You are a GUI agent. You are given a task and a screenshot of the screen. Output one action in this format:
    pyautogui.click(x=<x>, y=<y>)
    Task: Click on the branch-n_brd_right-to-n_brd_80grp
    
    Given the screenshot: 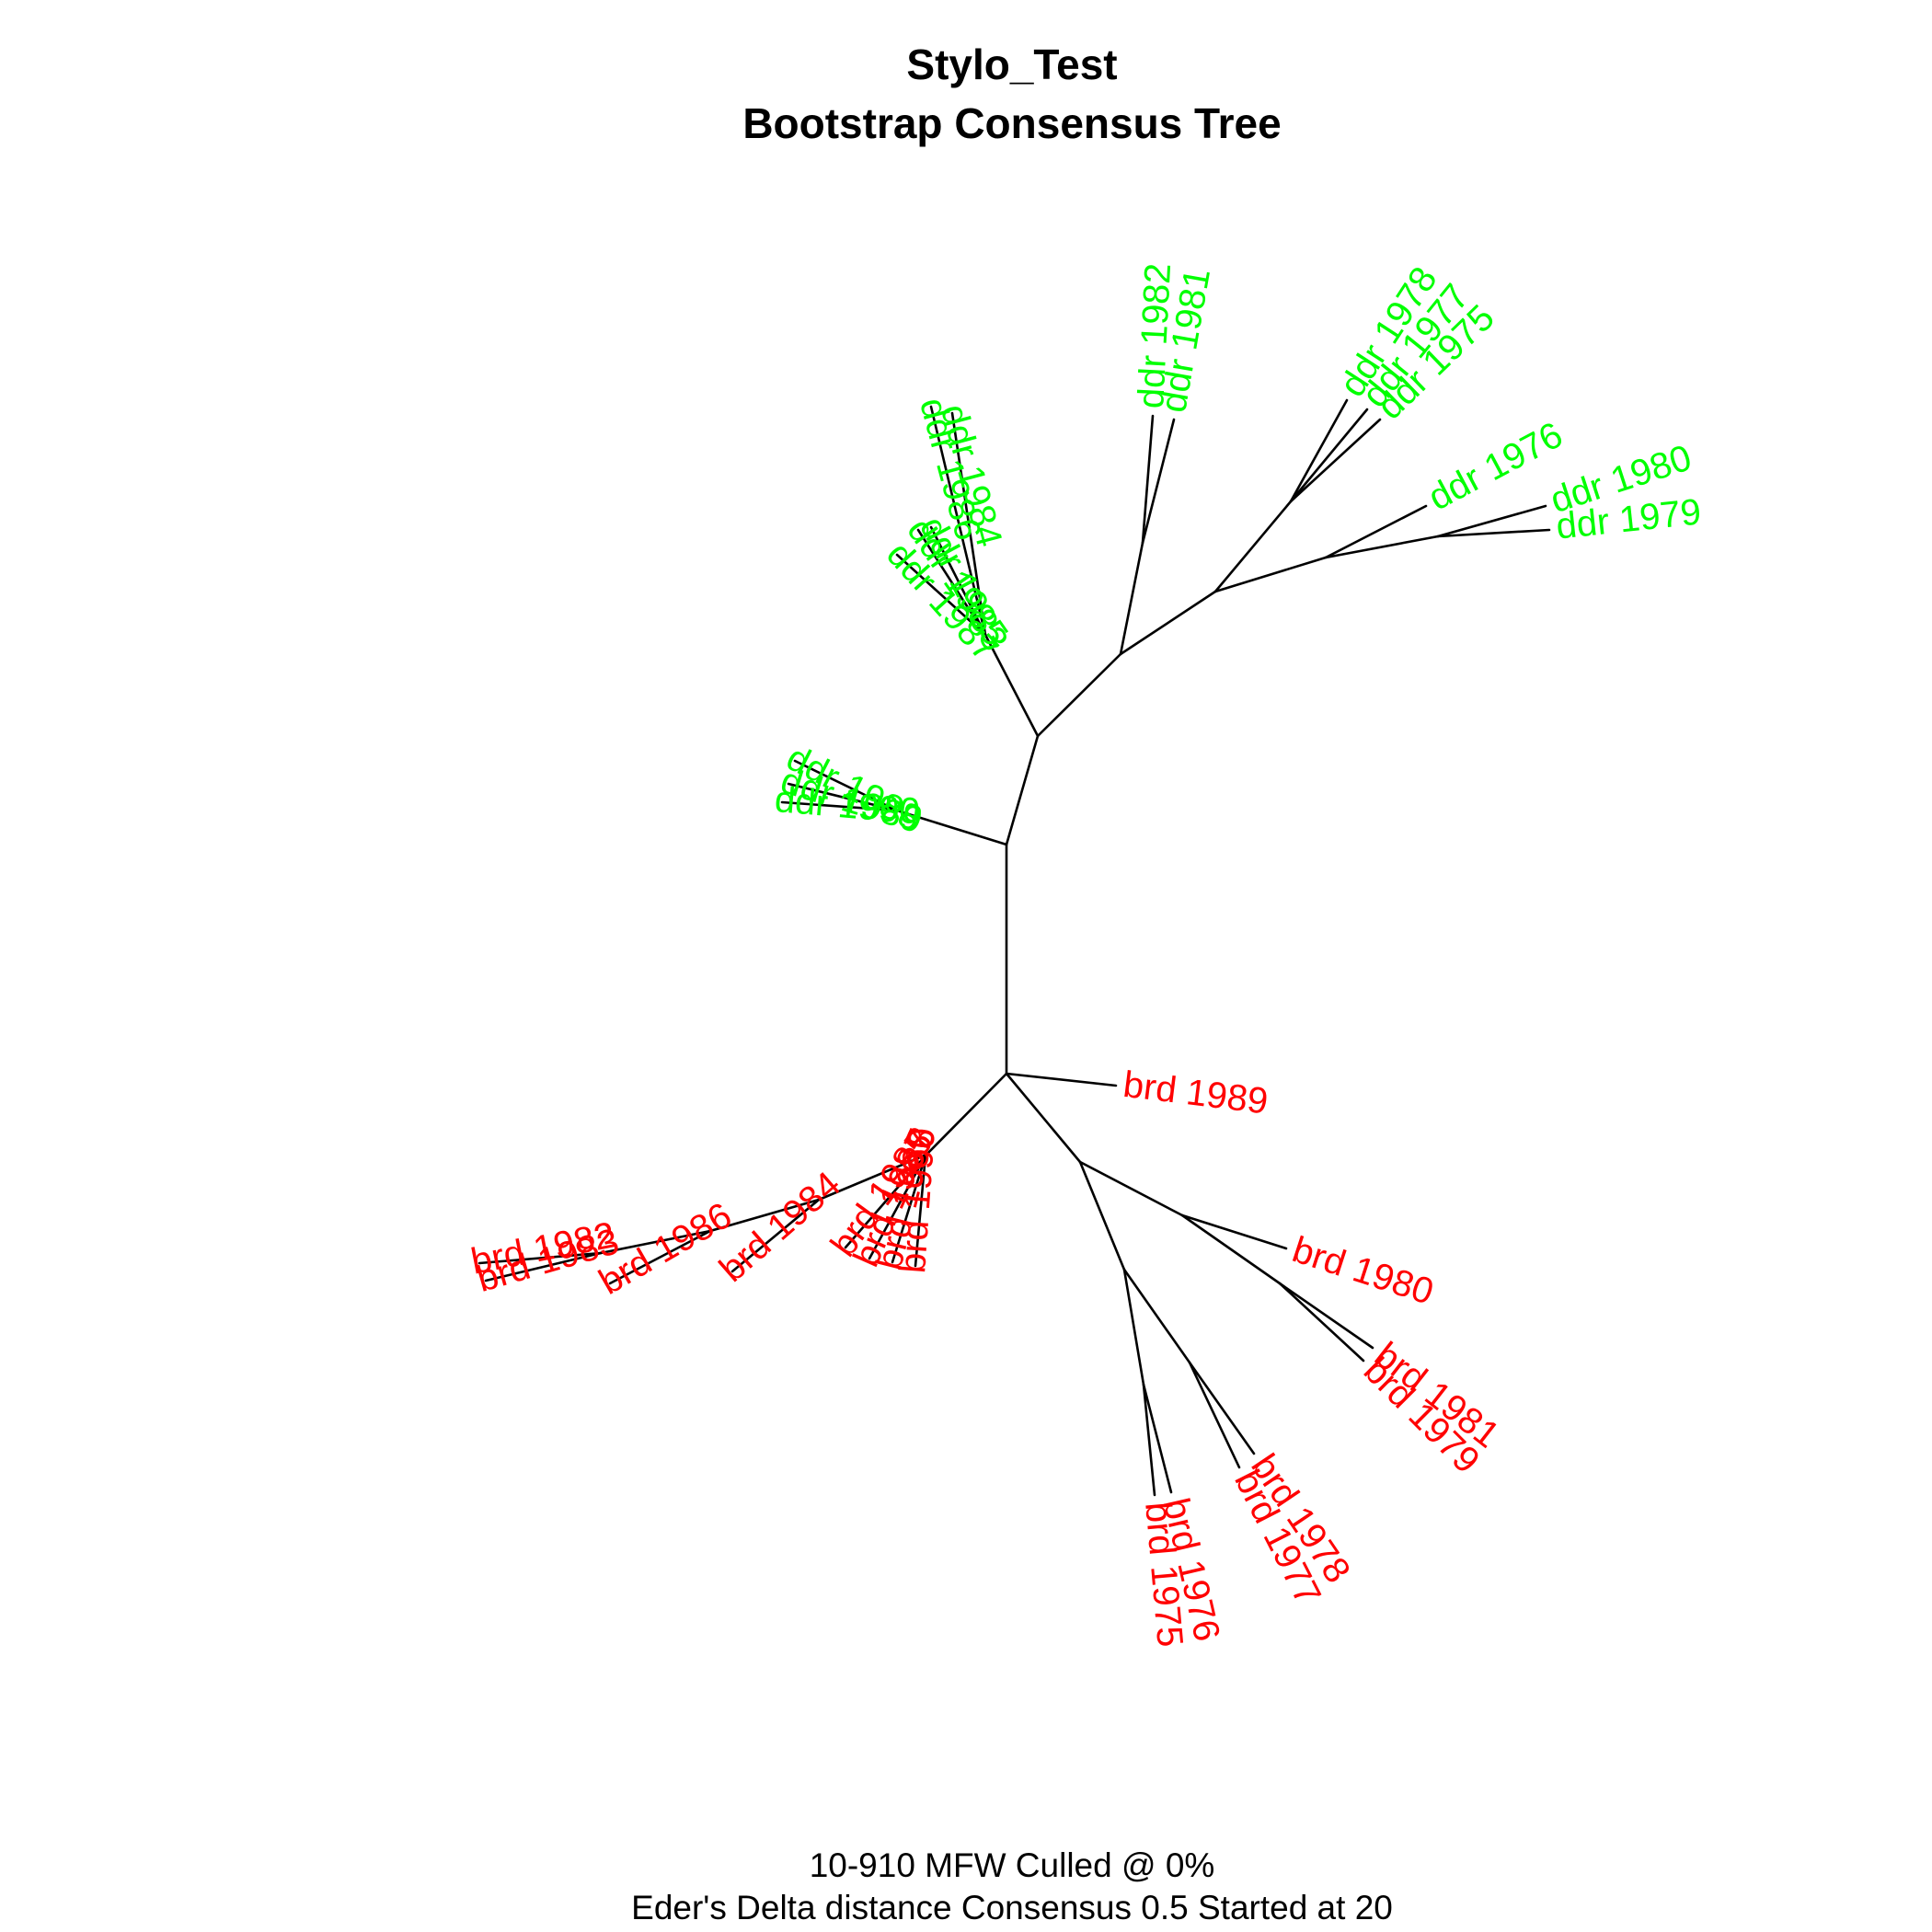 What is the action you would take?
    pyautogui.click(x=1131, y=1188)
    